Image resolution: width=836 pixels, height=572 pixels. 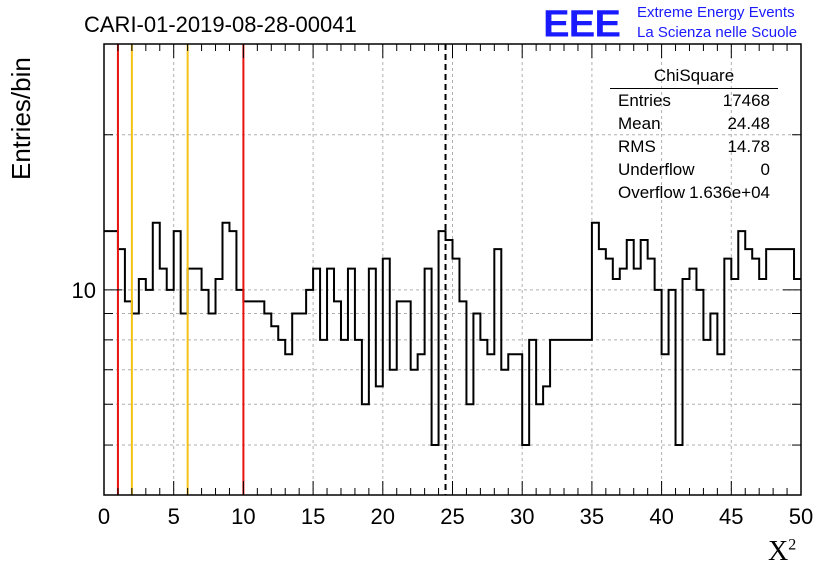 I want to click on stats-row-rms: RMS 14.78, so click(x=694, y=148).